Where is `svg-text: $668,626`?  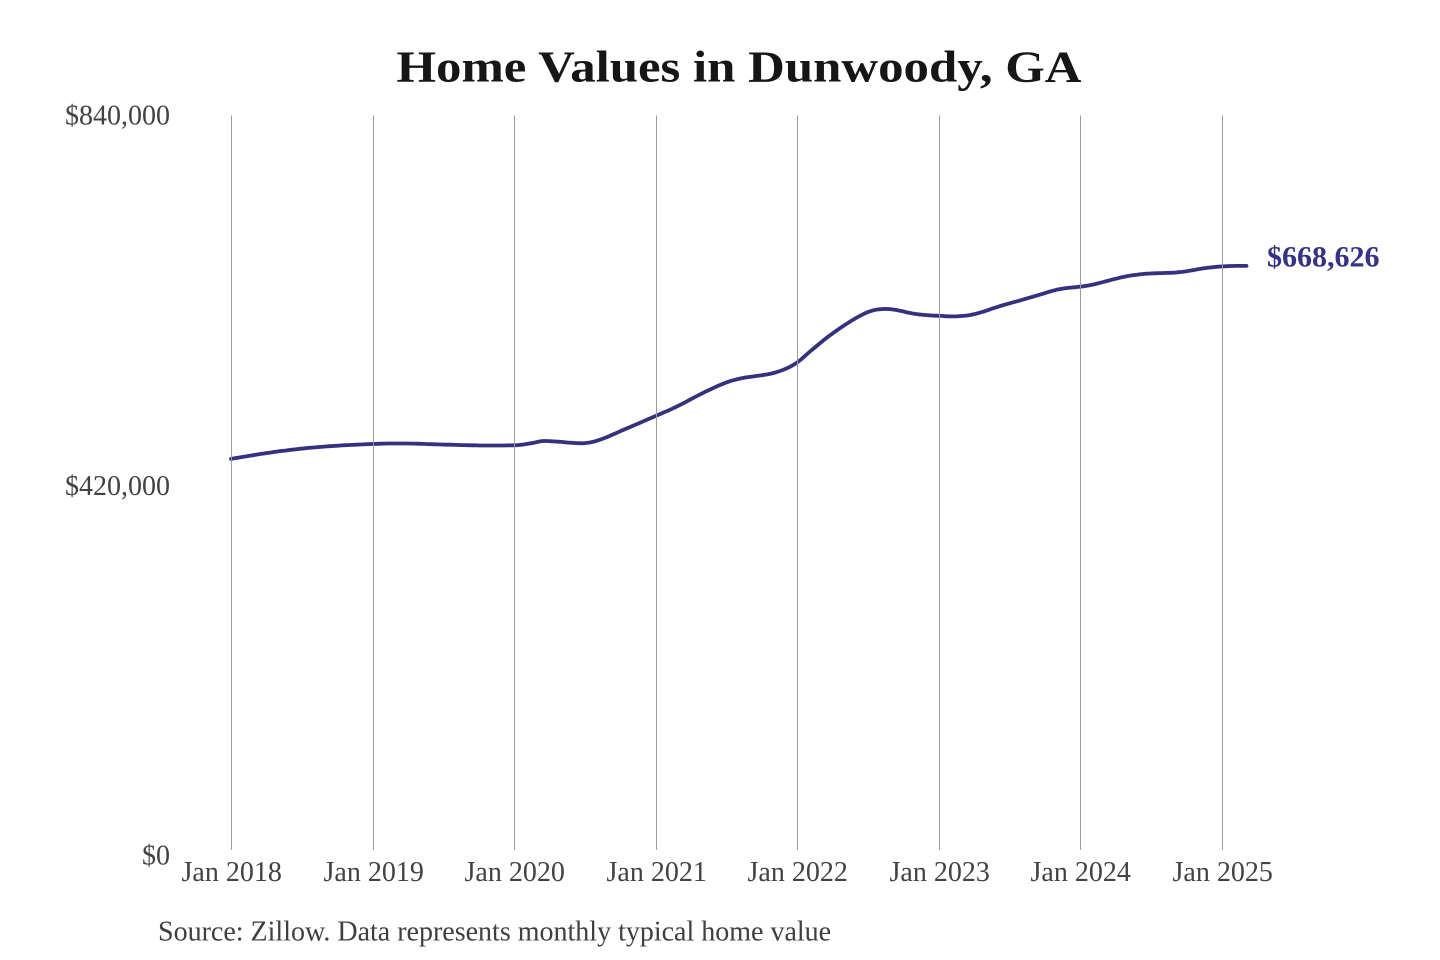
svg-text: $668,626 is located at coordinates (1323, 257).